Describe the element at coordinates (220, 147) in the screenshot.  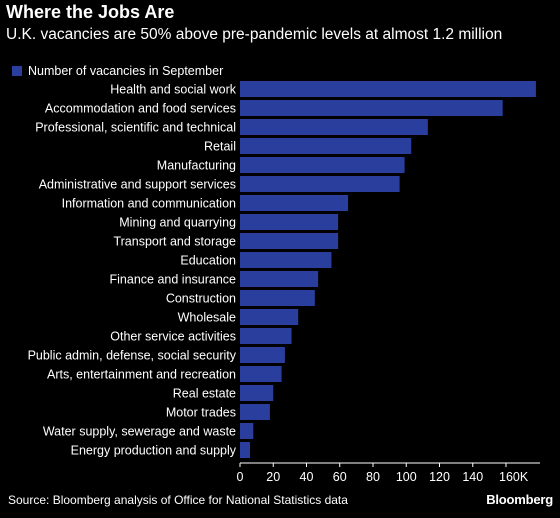
I see `category-label: Retail` at that location.